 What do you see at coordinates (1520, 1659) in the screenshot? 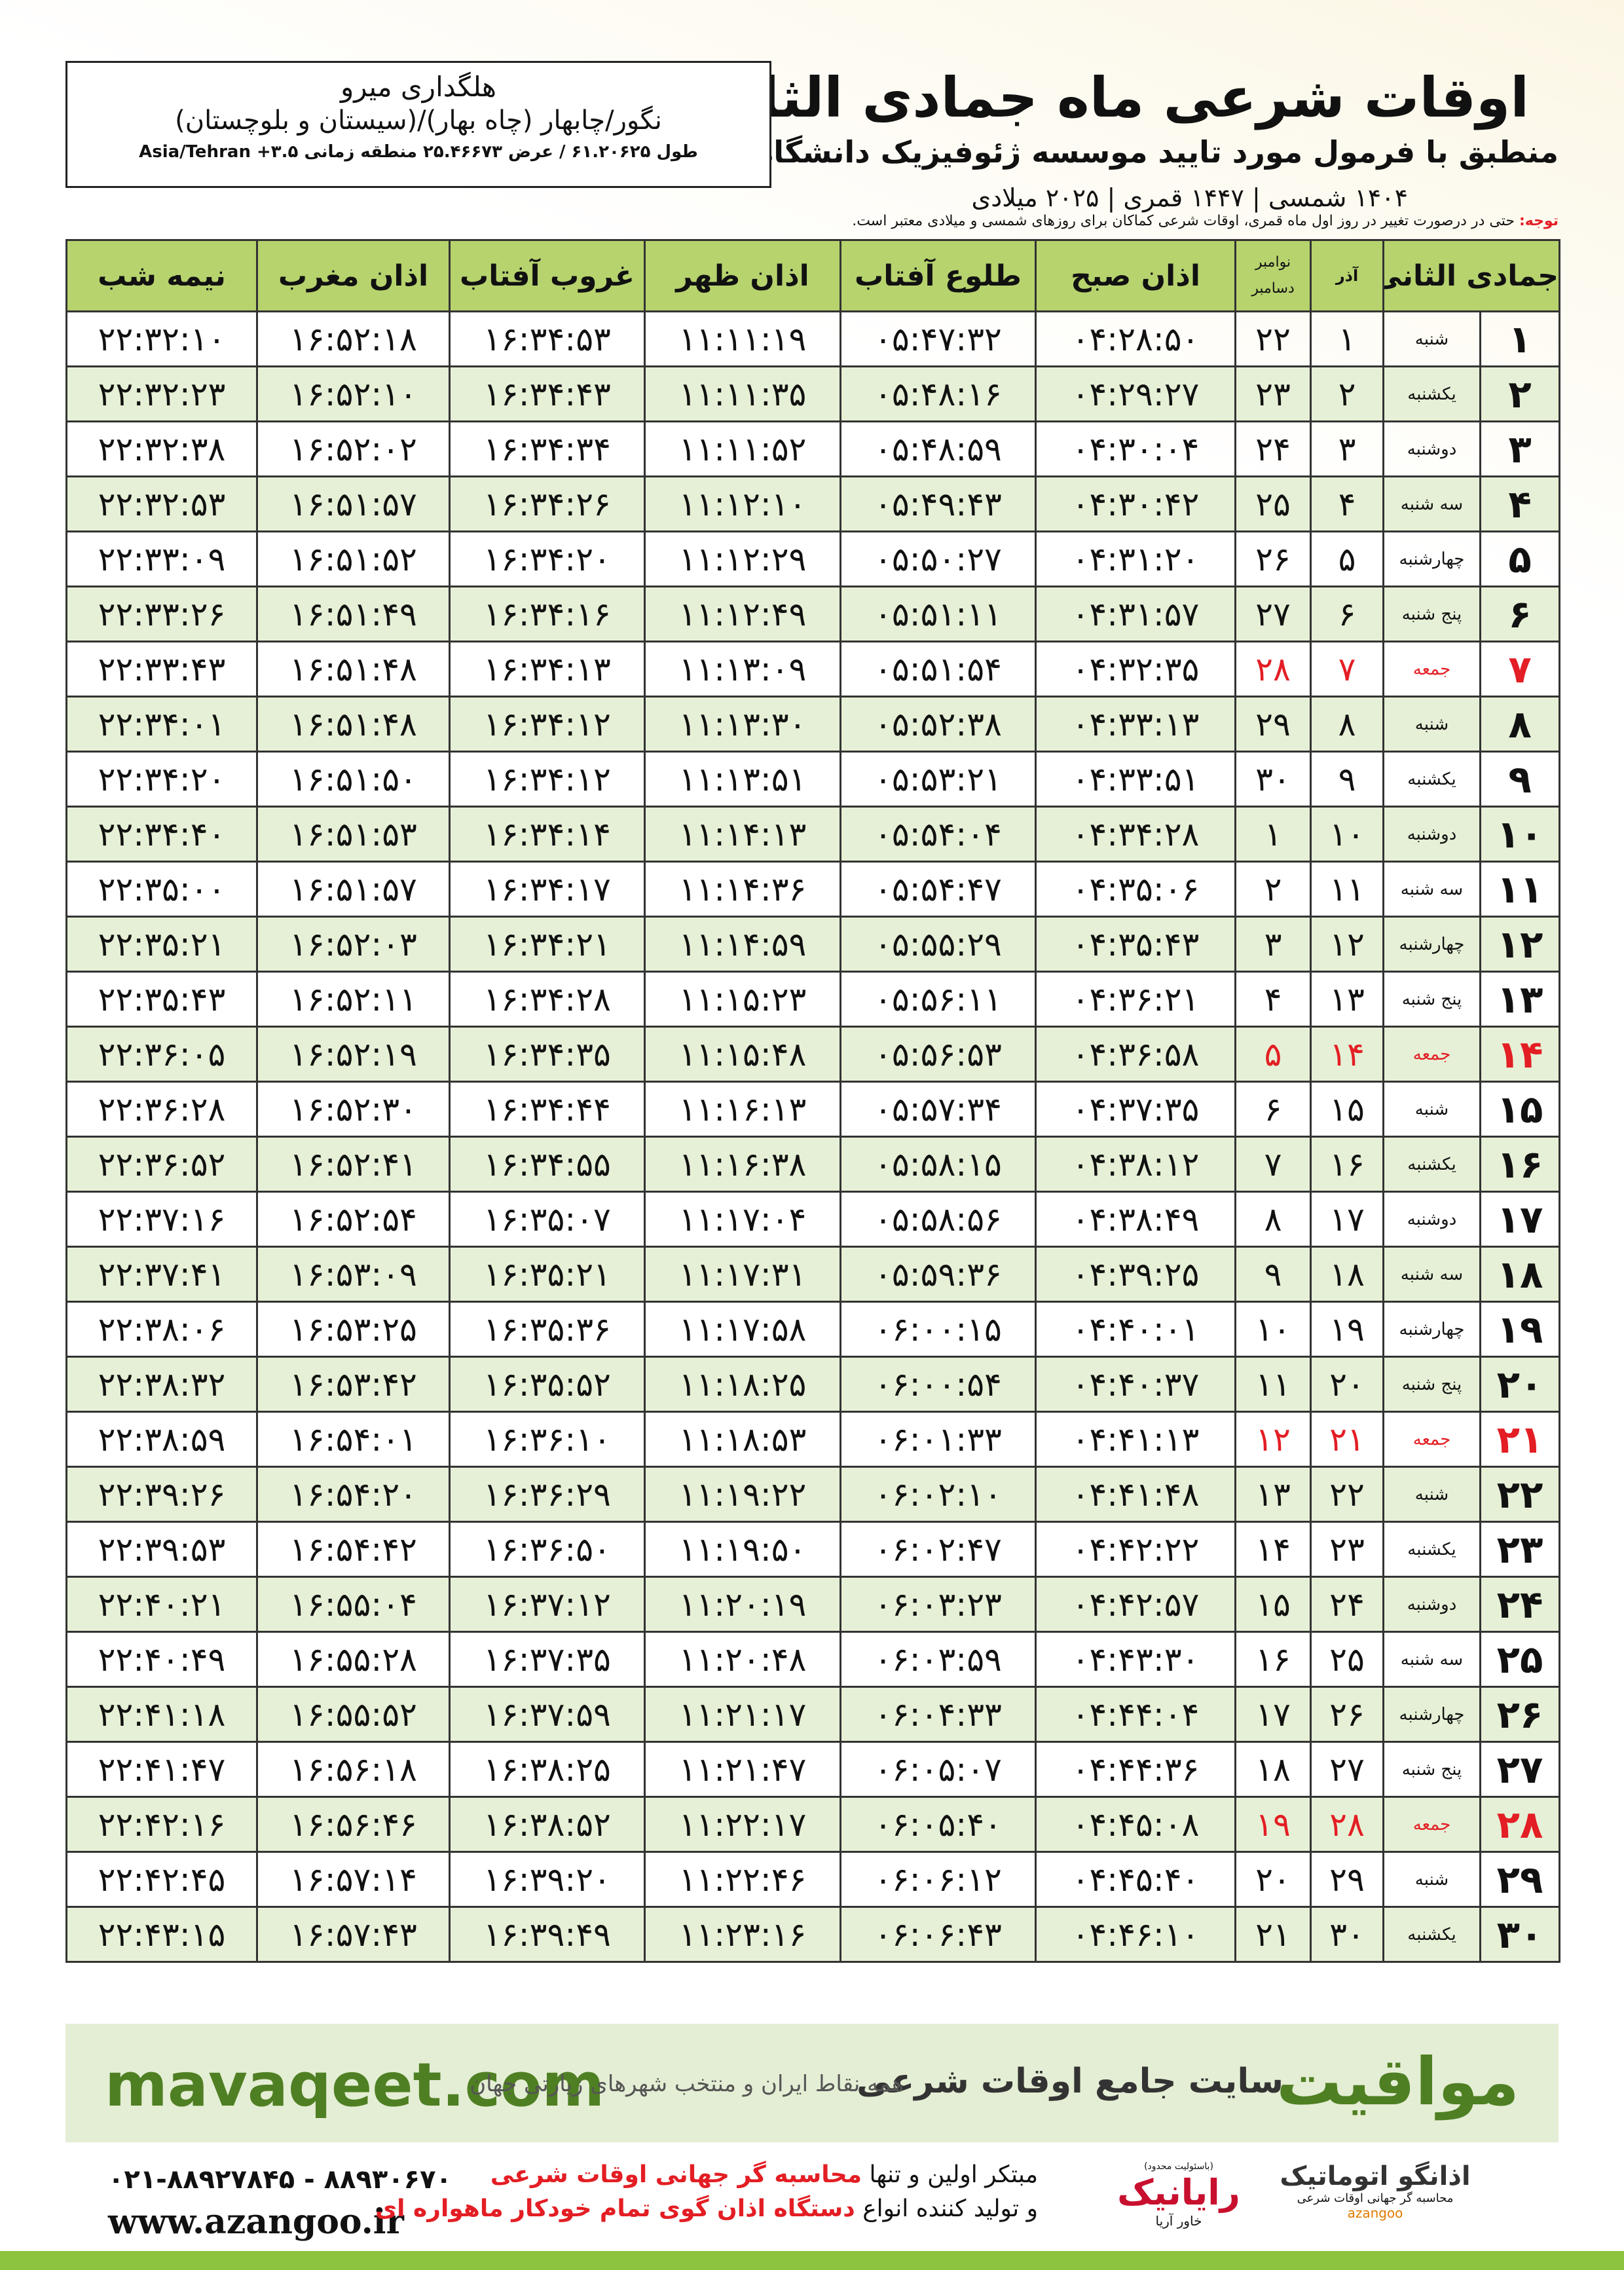
I see `hijri-day: ۲۵` at bounding box center [1520, 1659].